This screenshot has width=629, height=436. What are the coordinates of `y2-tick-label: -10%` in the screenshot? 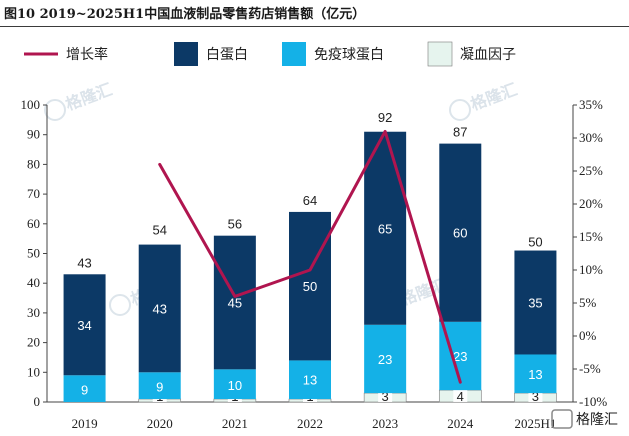 It's located at (593, 401).